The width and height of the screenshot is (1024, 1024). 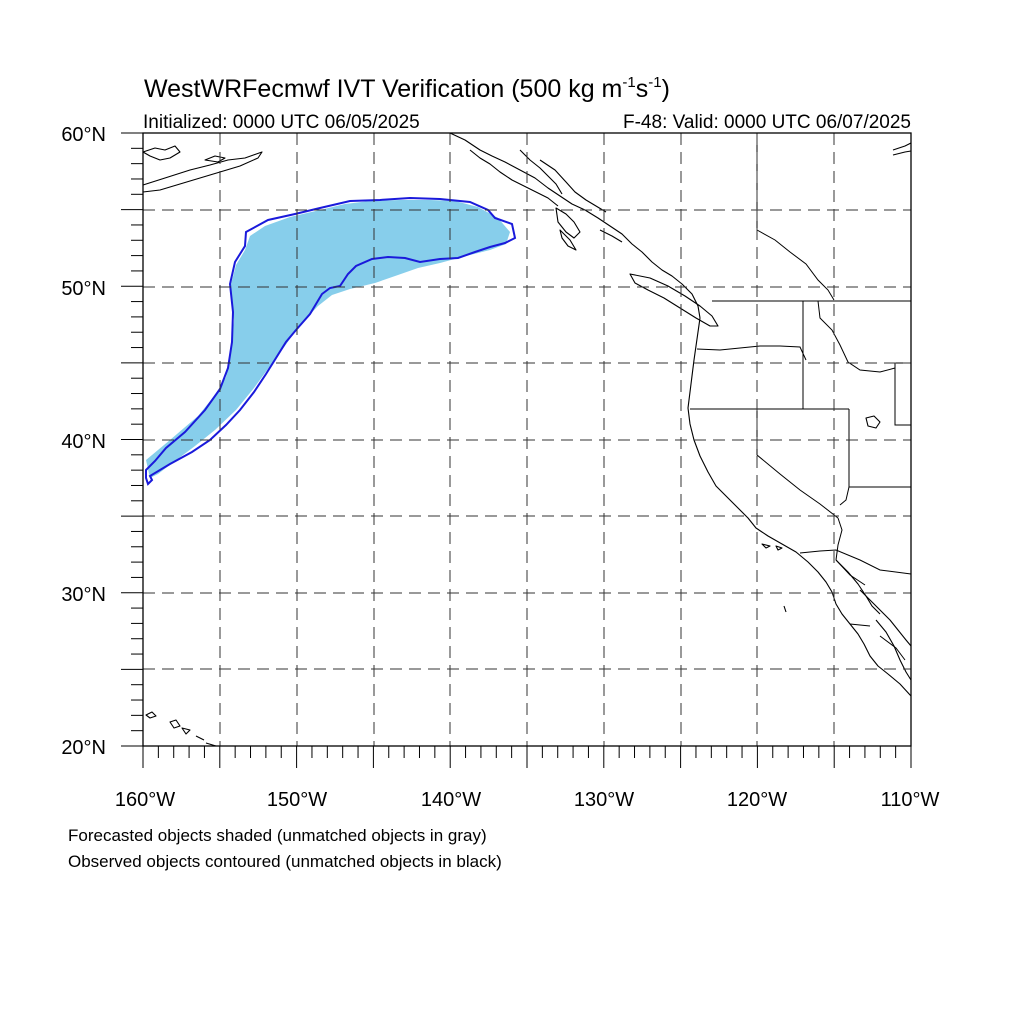 What do you see at coordinates (83, 595) in the screenshot?
I see `lat-label-30n: 30°N` at bounding box center [83, 595].